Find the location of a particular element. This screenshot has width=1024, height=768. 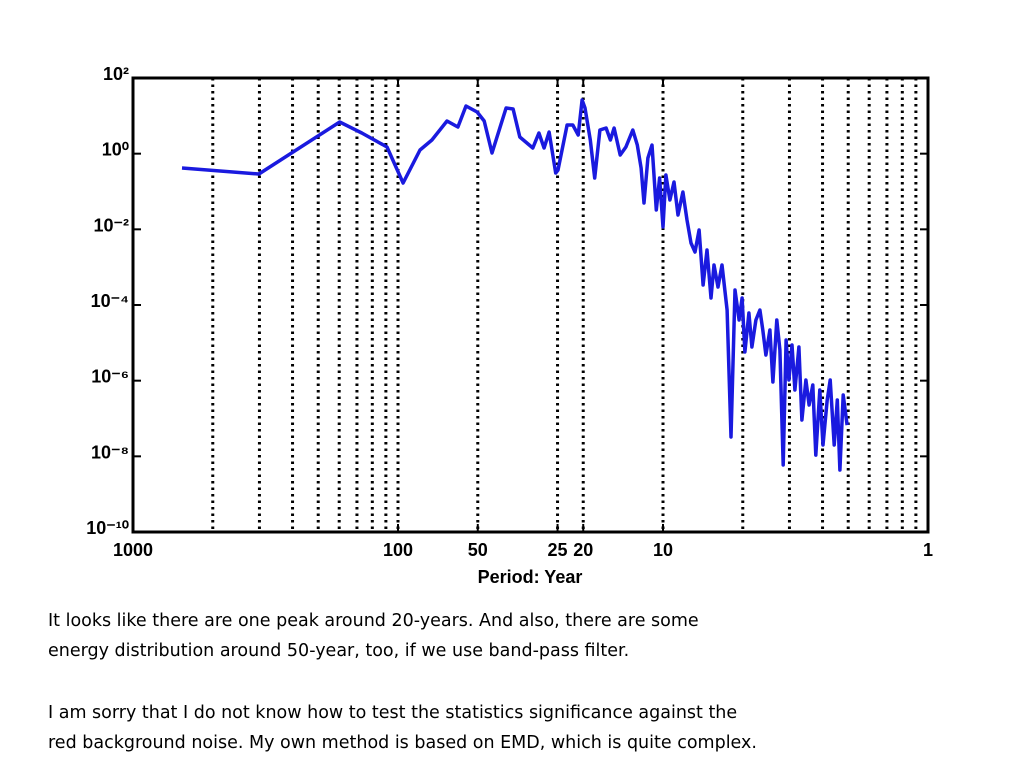

x-axis-label: Period: Year is located at coordinates (530, 577).